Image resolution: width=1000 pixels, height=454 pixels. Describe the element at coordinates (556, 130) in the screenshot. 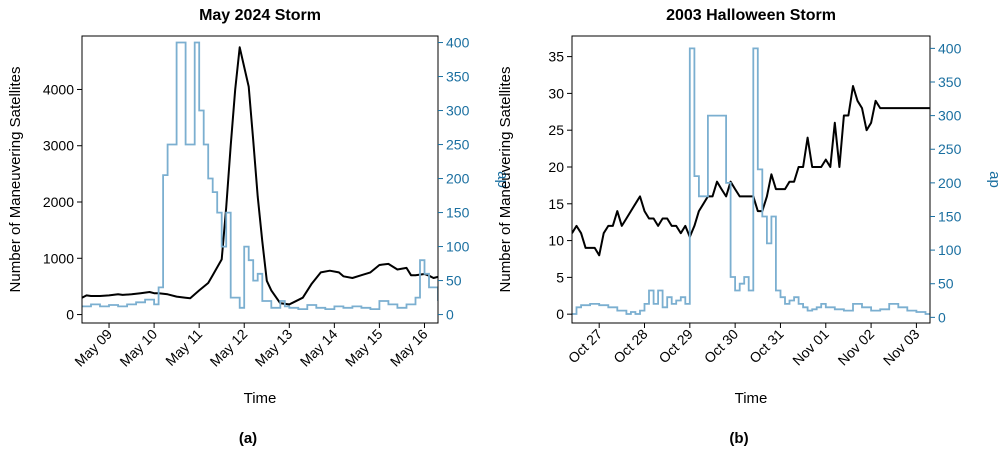

I see `y-tick-label: 25` at that location.